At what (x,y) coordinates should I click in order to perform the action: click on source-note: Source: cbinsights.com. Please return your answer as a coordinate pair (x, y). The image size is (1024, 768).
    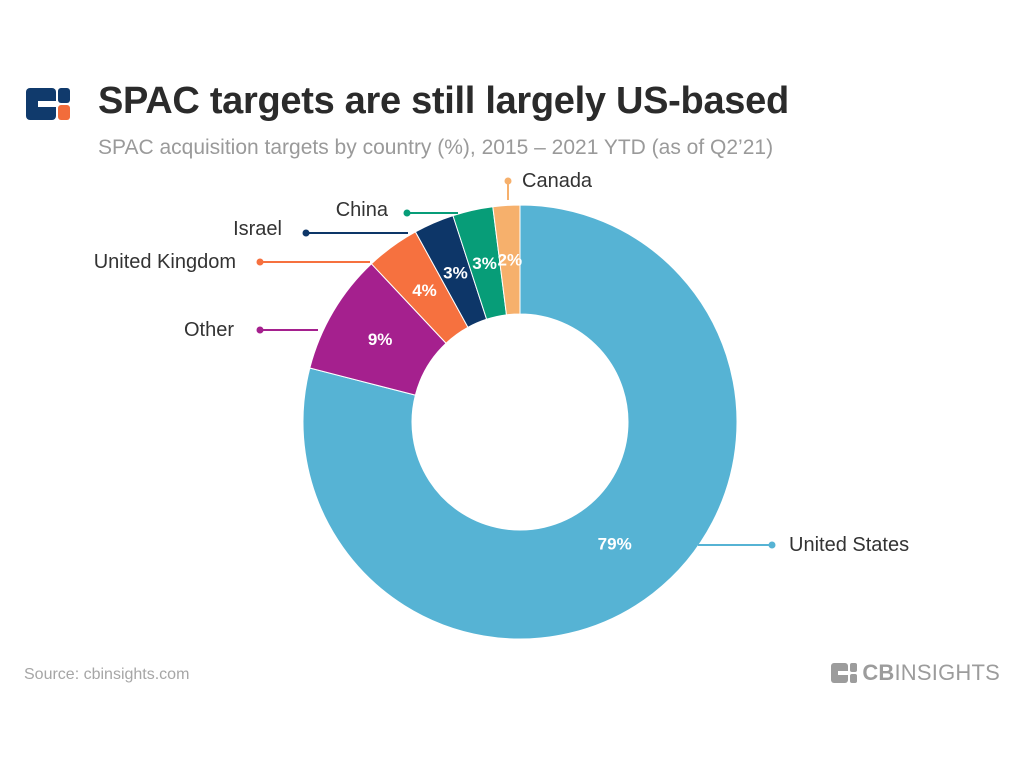
    Looking at the image, I should click on (107, 674).